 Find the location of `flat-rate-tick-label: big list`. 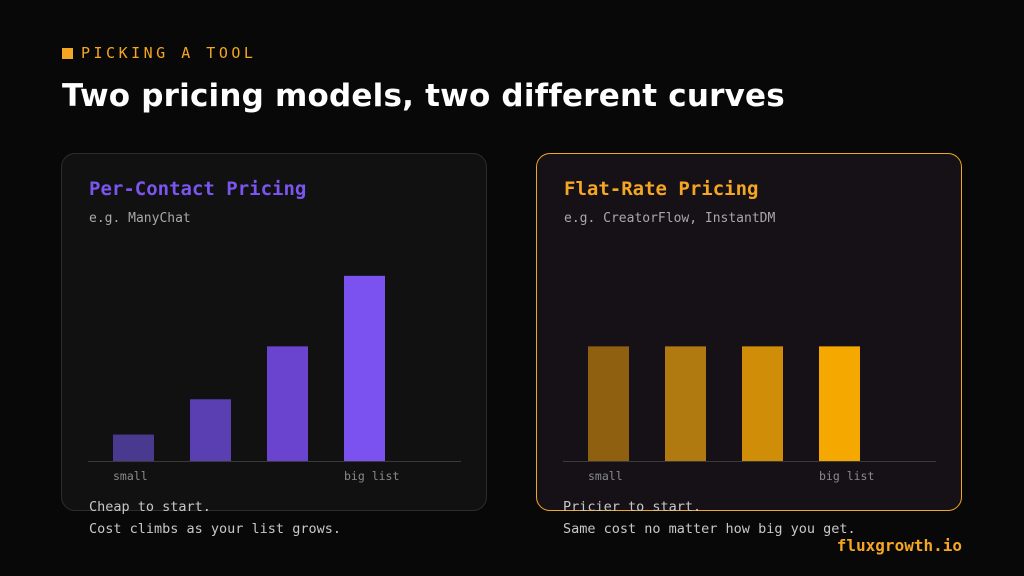

flat-rate-tick-label: big list is located at coordinates (846, 476).